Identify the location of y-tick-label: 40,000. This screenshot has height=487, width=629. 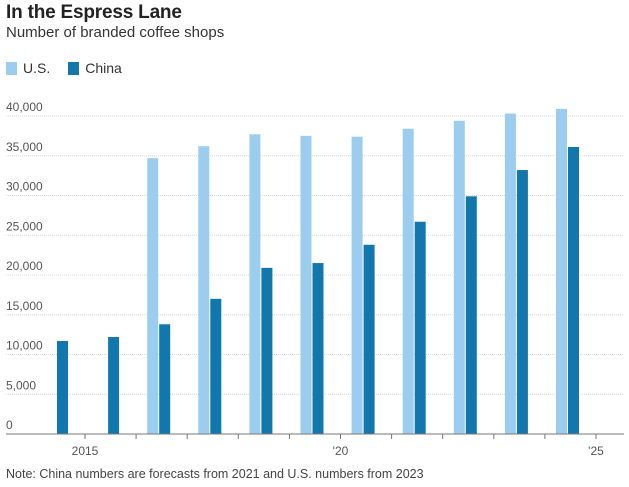
(24, 107).